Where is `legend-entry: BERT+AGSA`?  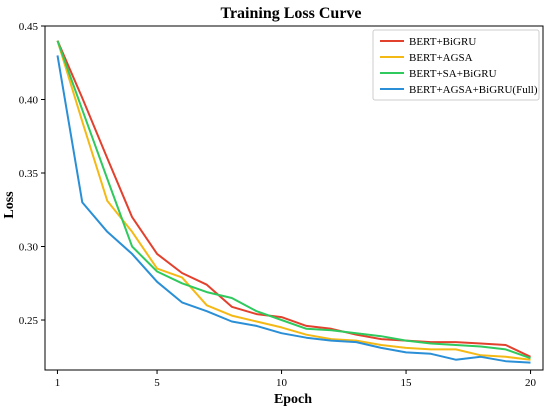
legend-entry: BERT+AGSA is located at coordinates (441, 58).